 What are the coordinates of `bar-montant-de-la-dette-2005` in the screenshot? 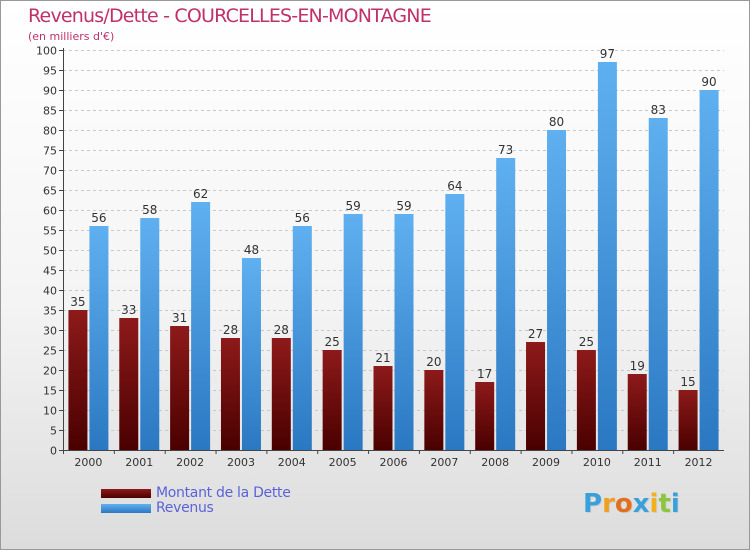 It's located at (332, 400).